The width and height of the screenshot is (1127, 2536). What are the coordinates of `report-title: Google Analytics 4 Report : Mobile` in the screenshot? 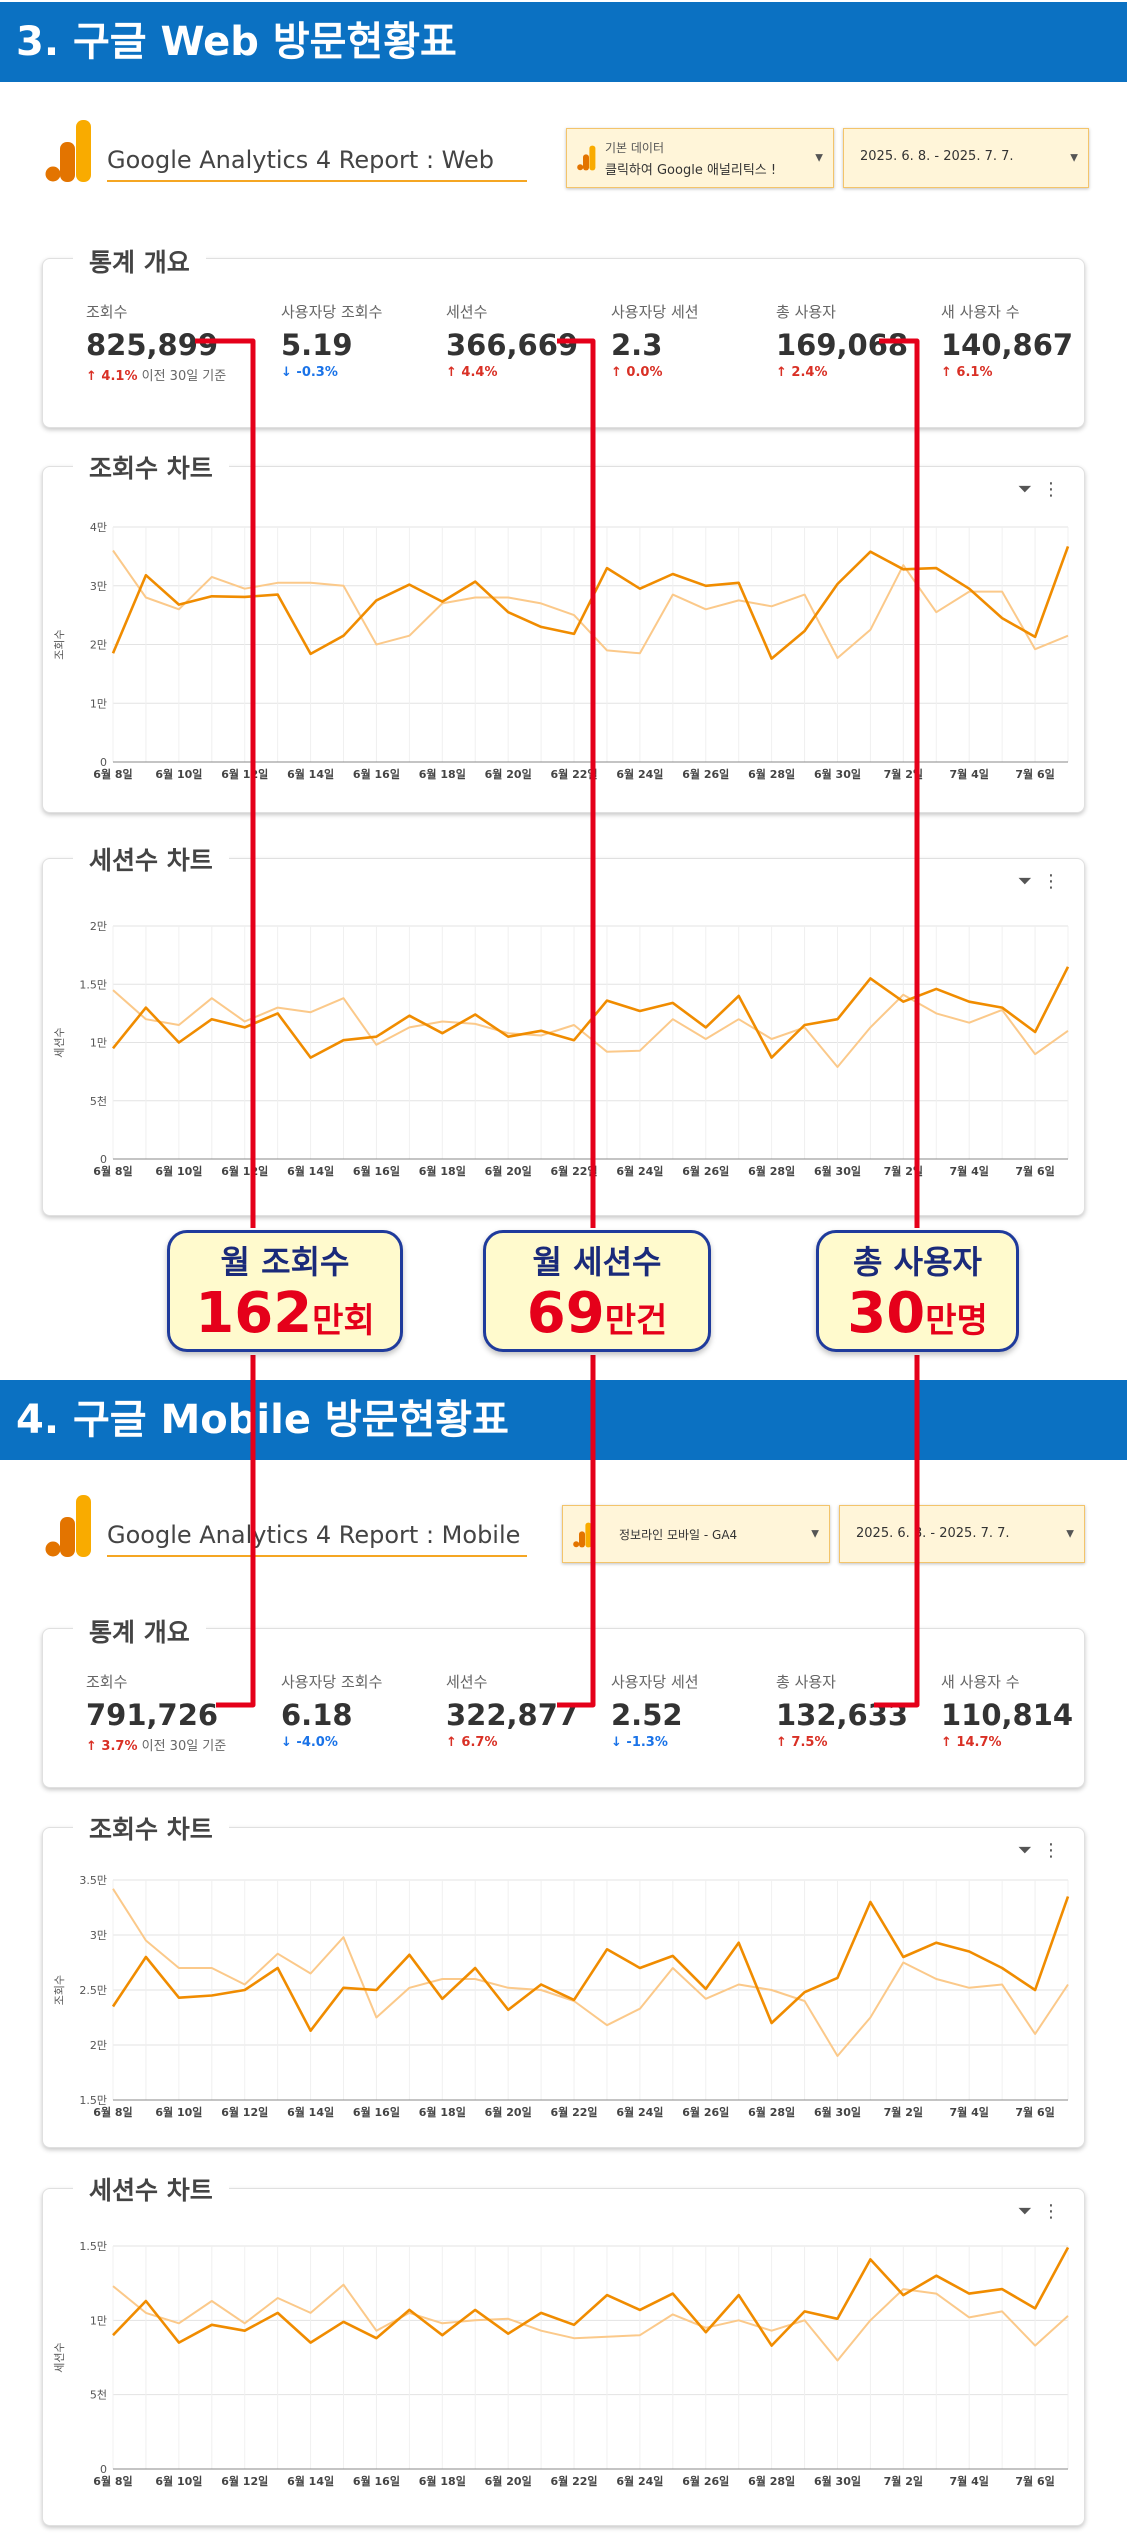 It's located at (317, 1539).